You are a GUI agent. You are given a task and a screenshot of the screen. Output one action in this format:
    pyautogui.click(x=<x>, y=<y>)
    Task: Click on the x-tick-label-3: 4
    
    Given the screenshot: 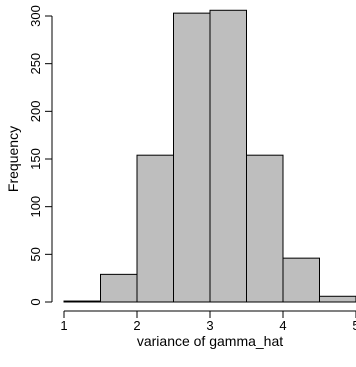 What is the action you would take?
    pyautogui.click(x=282, y=325)
    